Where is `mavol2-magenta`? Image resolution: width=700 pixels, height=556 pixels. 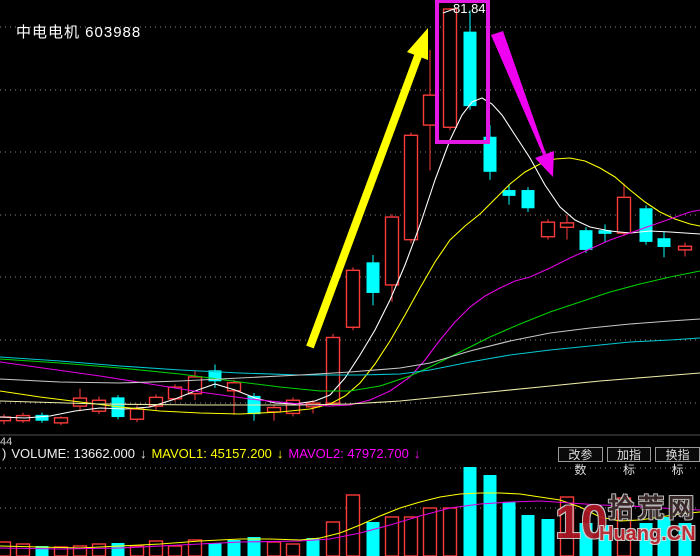 mavol2-magenta is located at coordinates (350, 525).